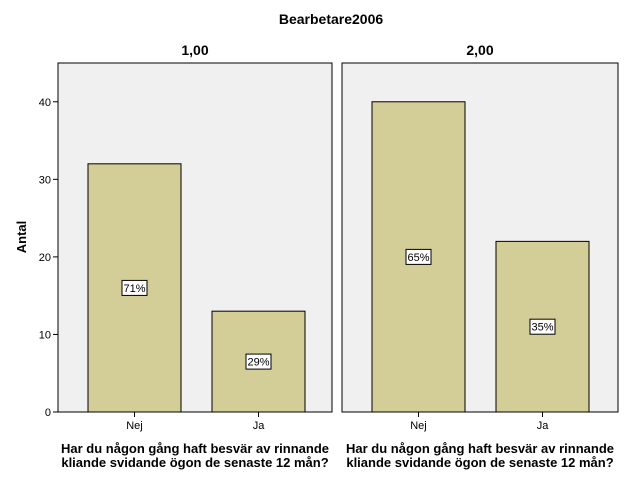 This screenshot has width=626, height=501. Describe the element at coordinates (45, 335) in the screenshot. I see `y-tick-label: 10` at that location.